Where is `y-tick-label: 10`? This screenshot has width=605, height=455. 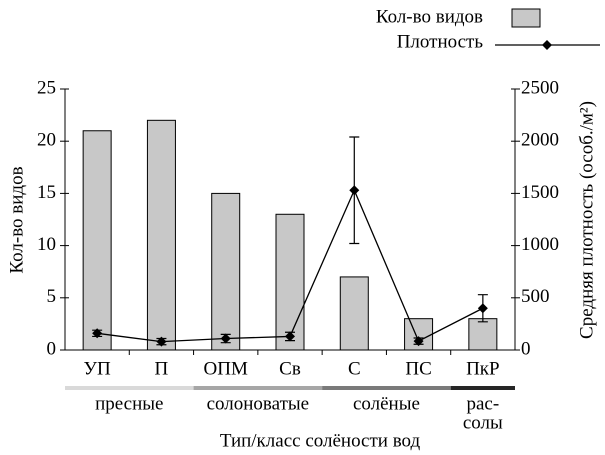
y-tick-label: 10 is located at coordinates (46, 244).